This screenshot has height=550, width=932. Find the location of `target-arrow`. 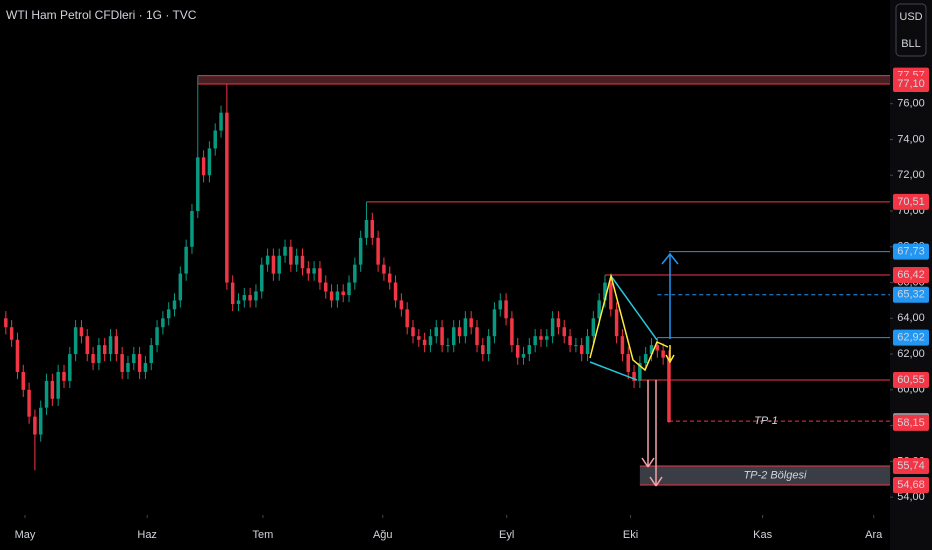

target-arrow is located at coordinates (670, 295).